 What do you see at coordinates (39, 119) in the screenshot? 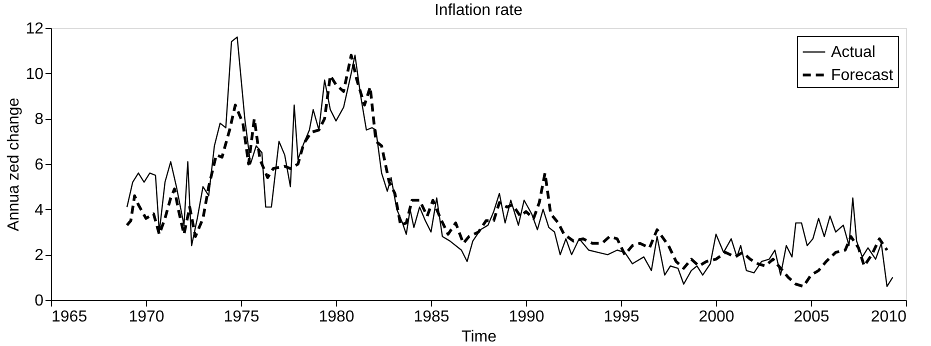
I see `y-tick-label: 8` at bounding box center [39, 119].